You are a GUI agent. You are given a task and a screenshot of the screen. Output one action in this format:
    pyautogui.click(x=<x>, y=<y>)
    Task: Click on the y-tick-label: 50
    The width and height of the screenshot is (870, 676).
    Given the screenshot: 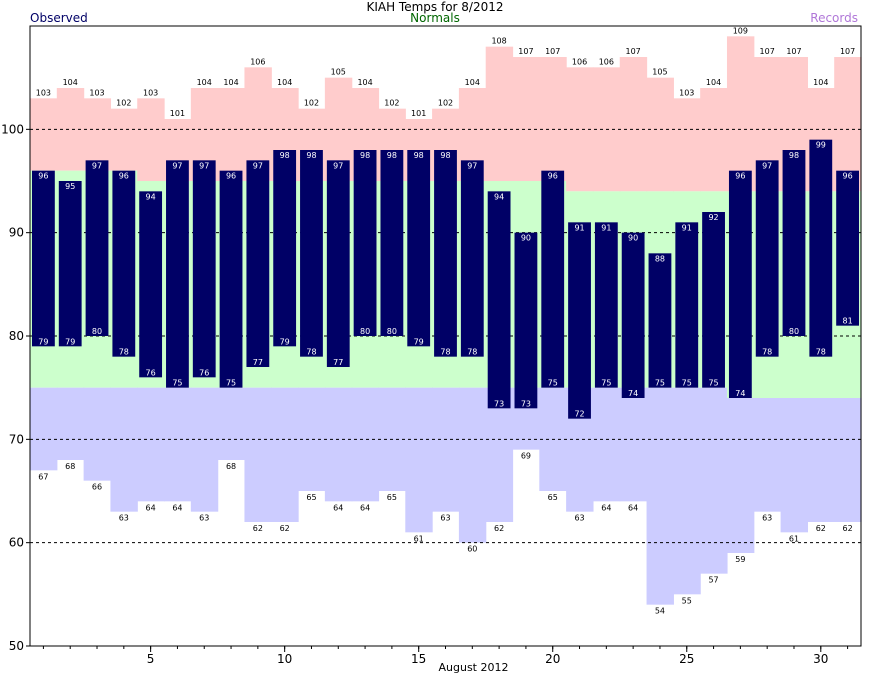 What is the action you would take?
    pyautogui.click(x=16, y=646)
    